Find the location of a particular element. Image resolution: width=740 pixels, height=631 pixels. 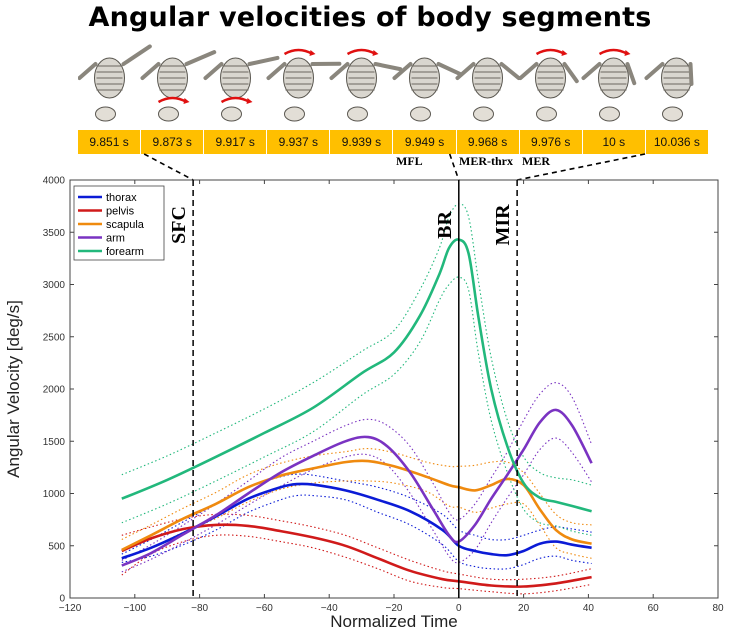

timeline-cell: 9.939 s is located at coordinates (362, 142).